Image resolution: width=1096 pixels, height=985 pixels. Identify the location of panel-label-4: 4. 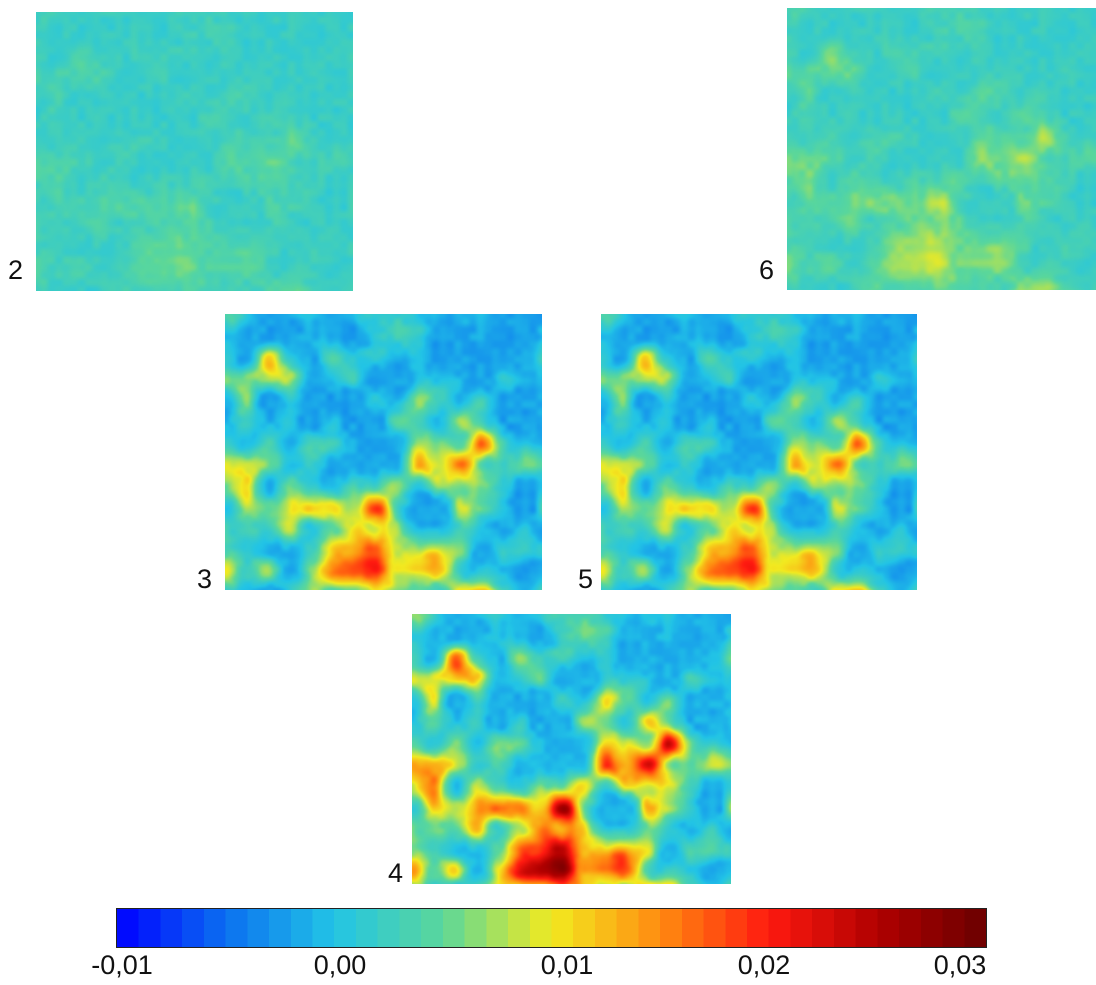
(396, 873).